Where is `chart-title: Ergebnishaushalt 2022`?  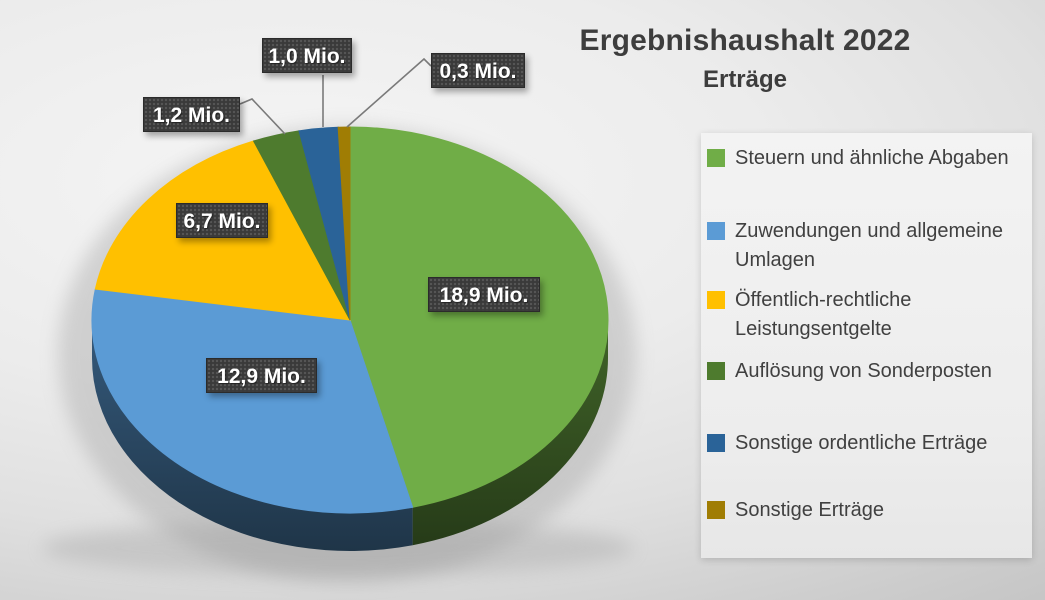
chart-title: Ergebnishaushalt 2022 is located at coordinates (745, 40).